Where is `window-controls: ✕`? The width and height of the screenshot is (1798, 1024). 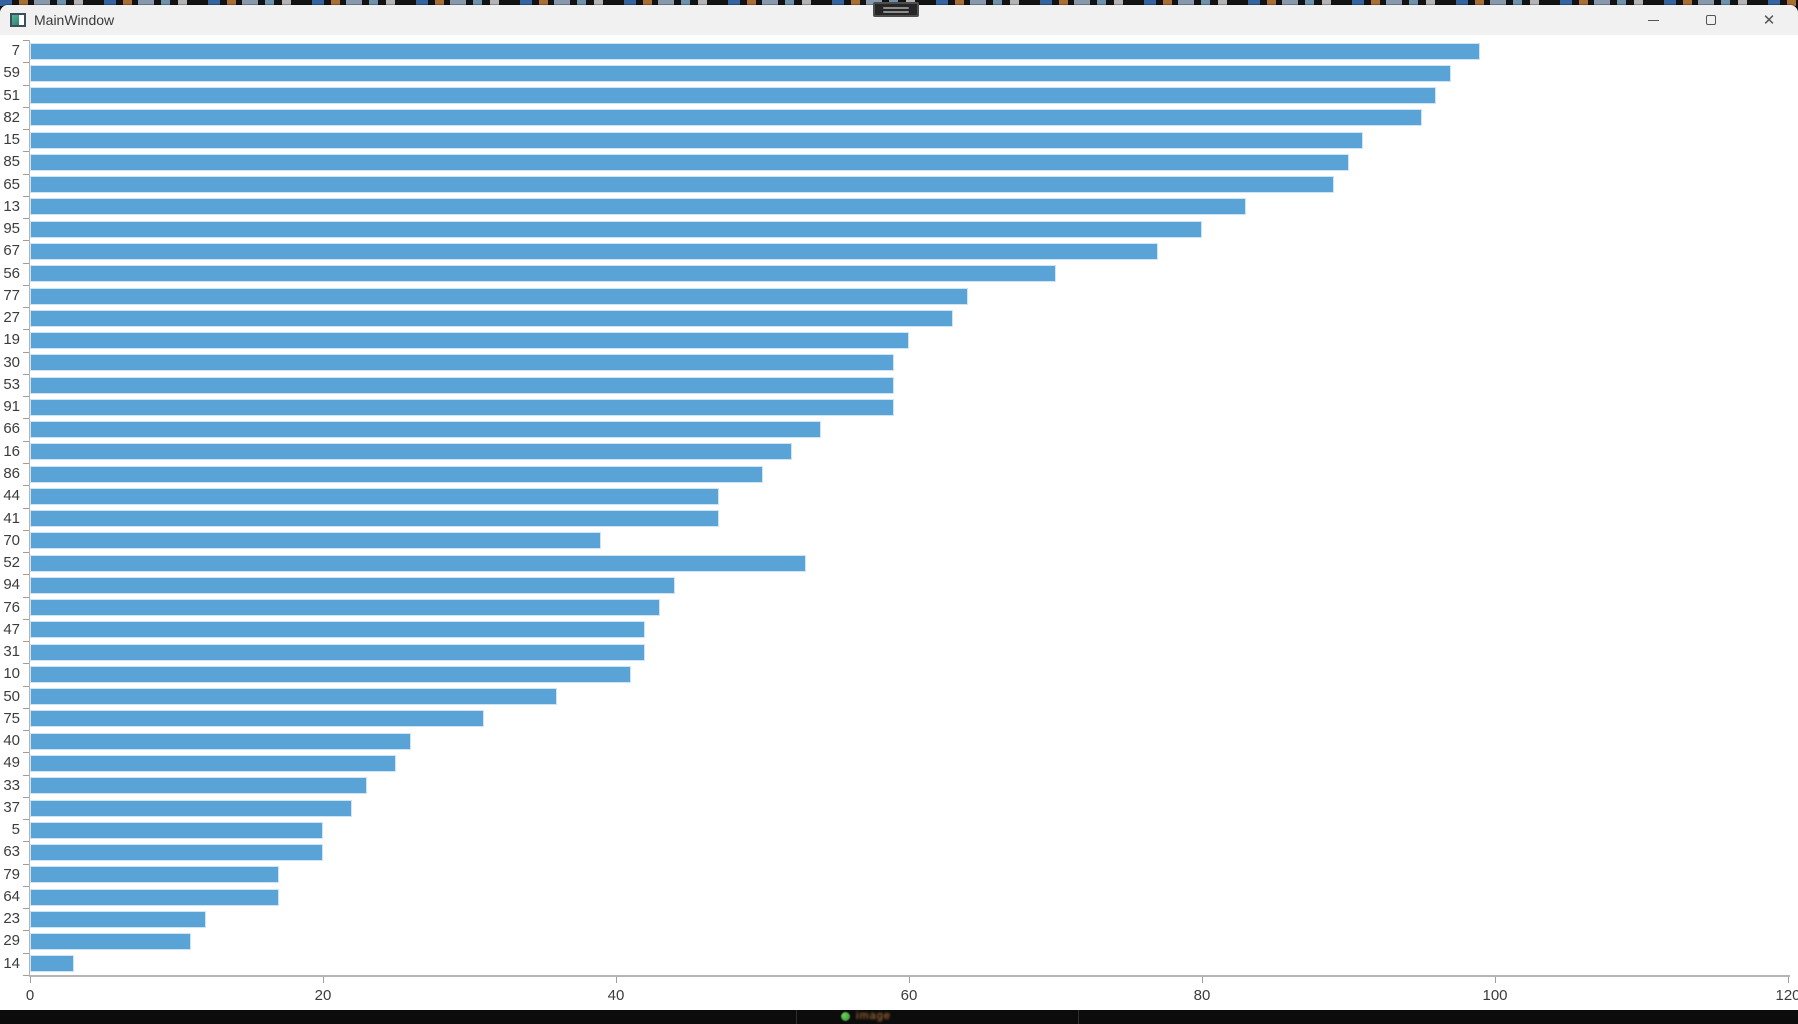
window-controls: ✕ is located at coordinates (1711, 20).